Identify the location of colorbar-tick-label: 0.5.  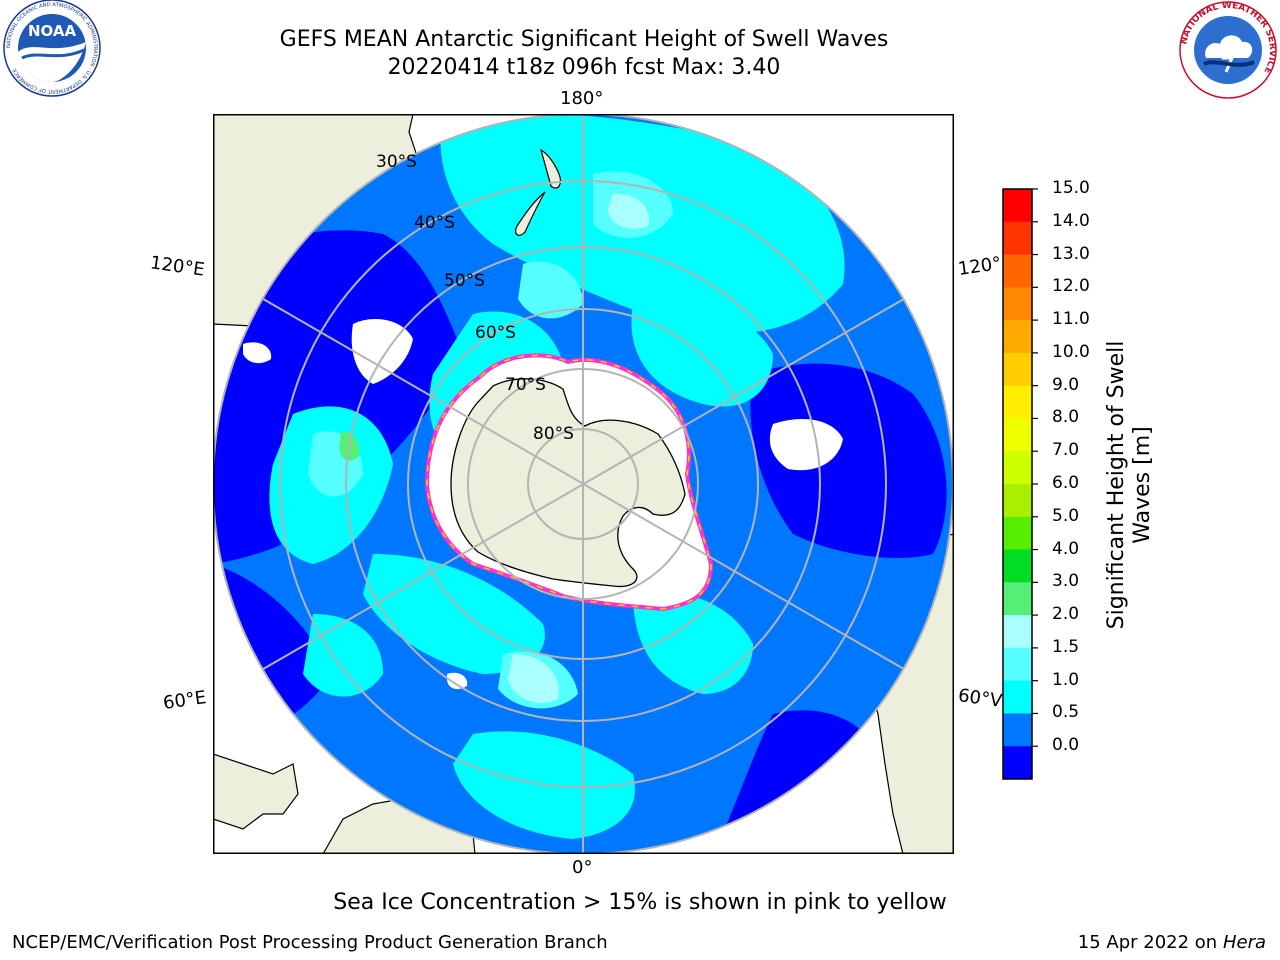
(1066, 712).